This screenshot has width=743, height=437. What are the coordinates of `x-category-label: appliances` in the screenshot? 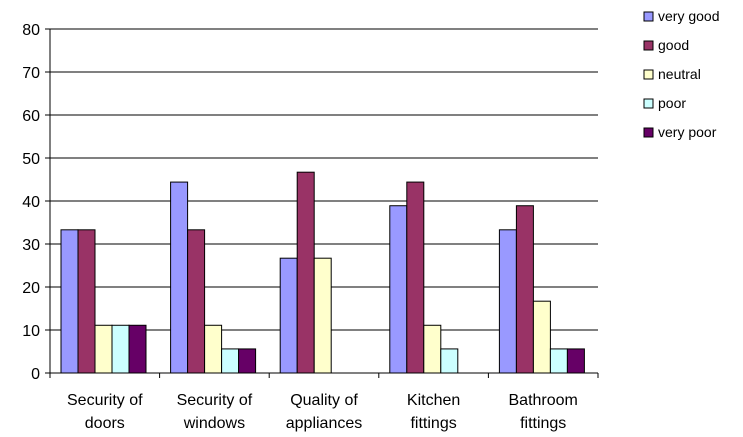 It's located at (324, 423).